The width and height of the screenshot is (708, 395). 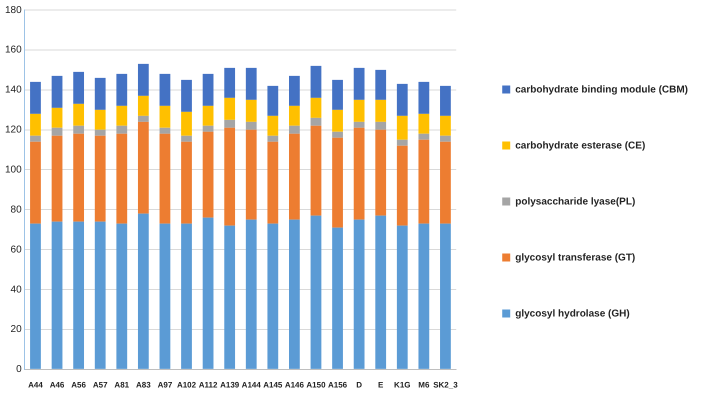 What do you see at coordinates (57, 385) in the screenshot?
I see `x-tick-label: A46` at bounding box center [57, 385].